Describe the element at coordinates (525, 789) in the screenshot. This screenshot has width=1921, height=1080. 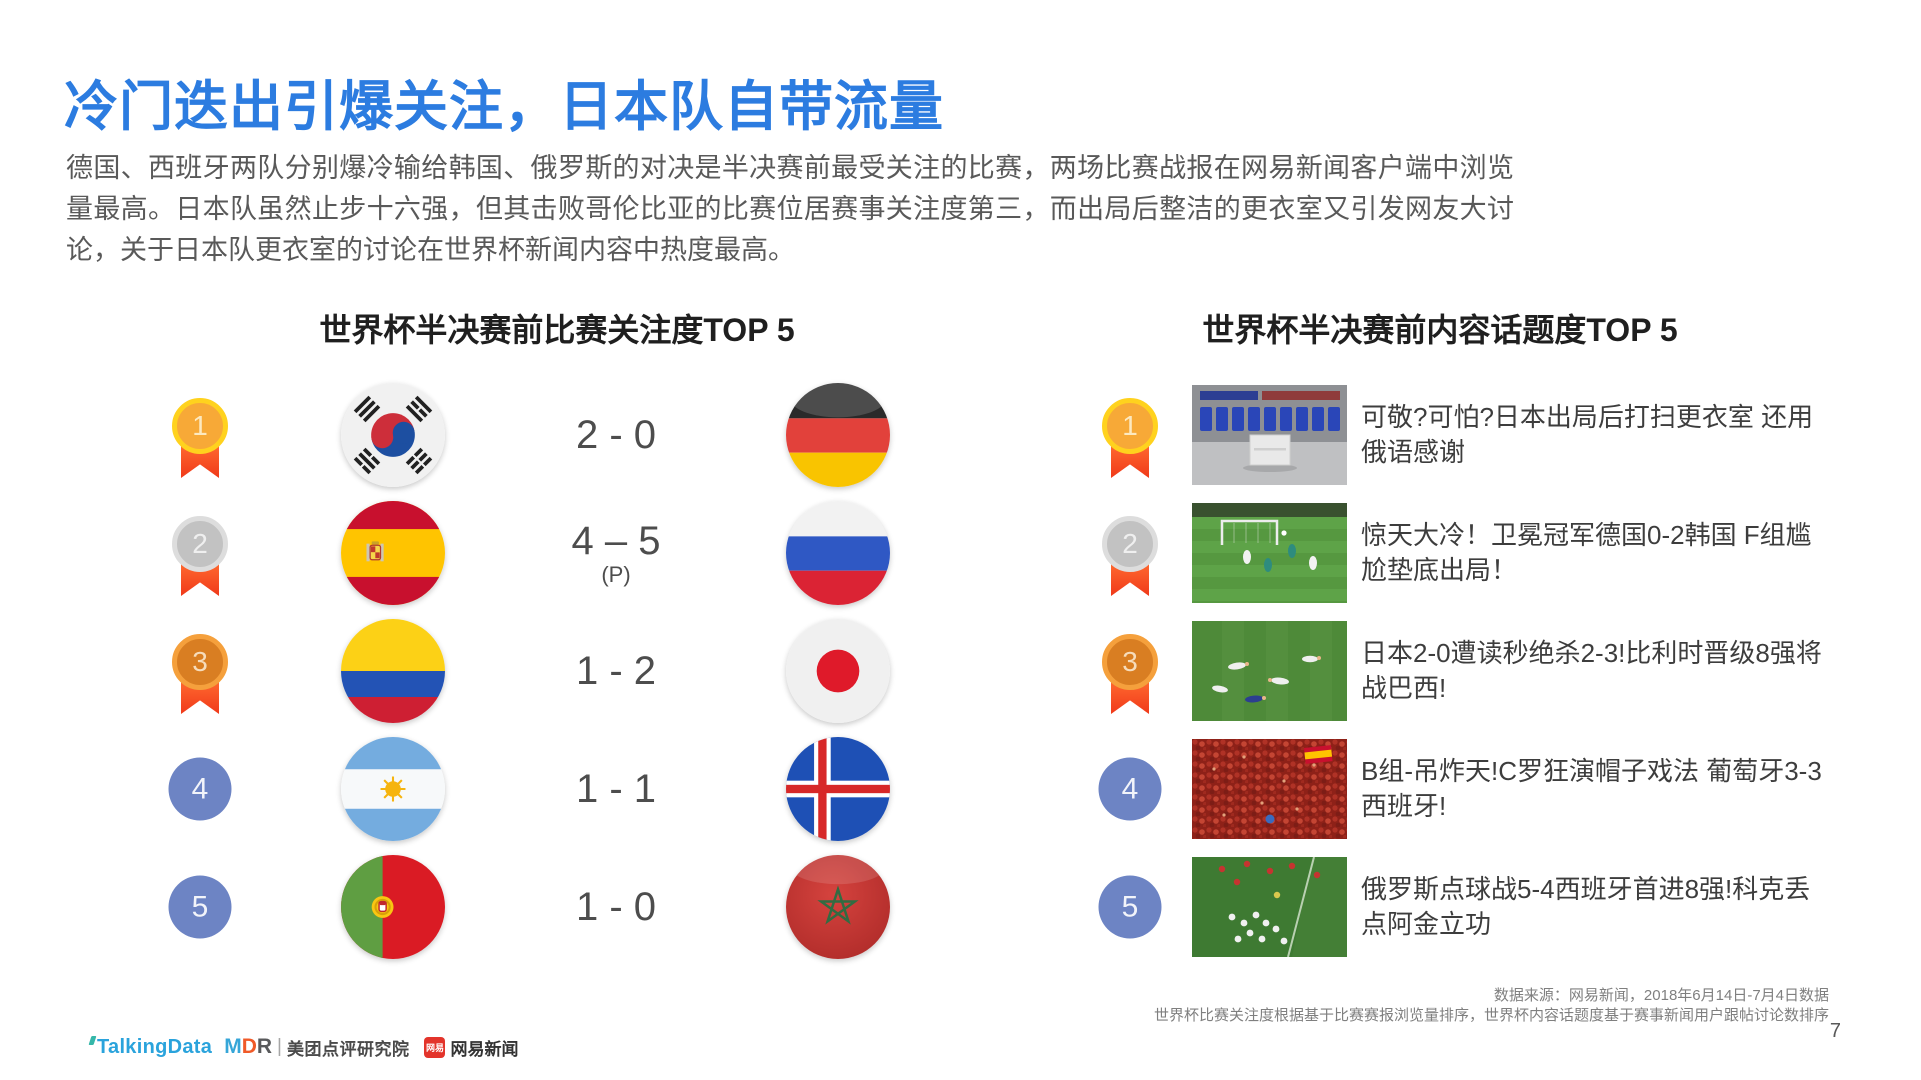
I see `match-row-4: 4 1 - 1` at that location.